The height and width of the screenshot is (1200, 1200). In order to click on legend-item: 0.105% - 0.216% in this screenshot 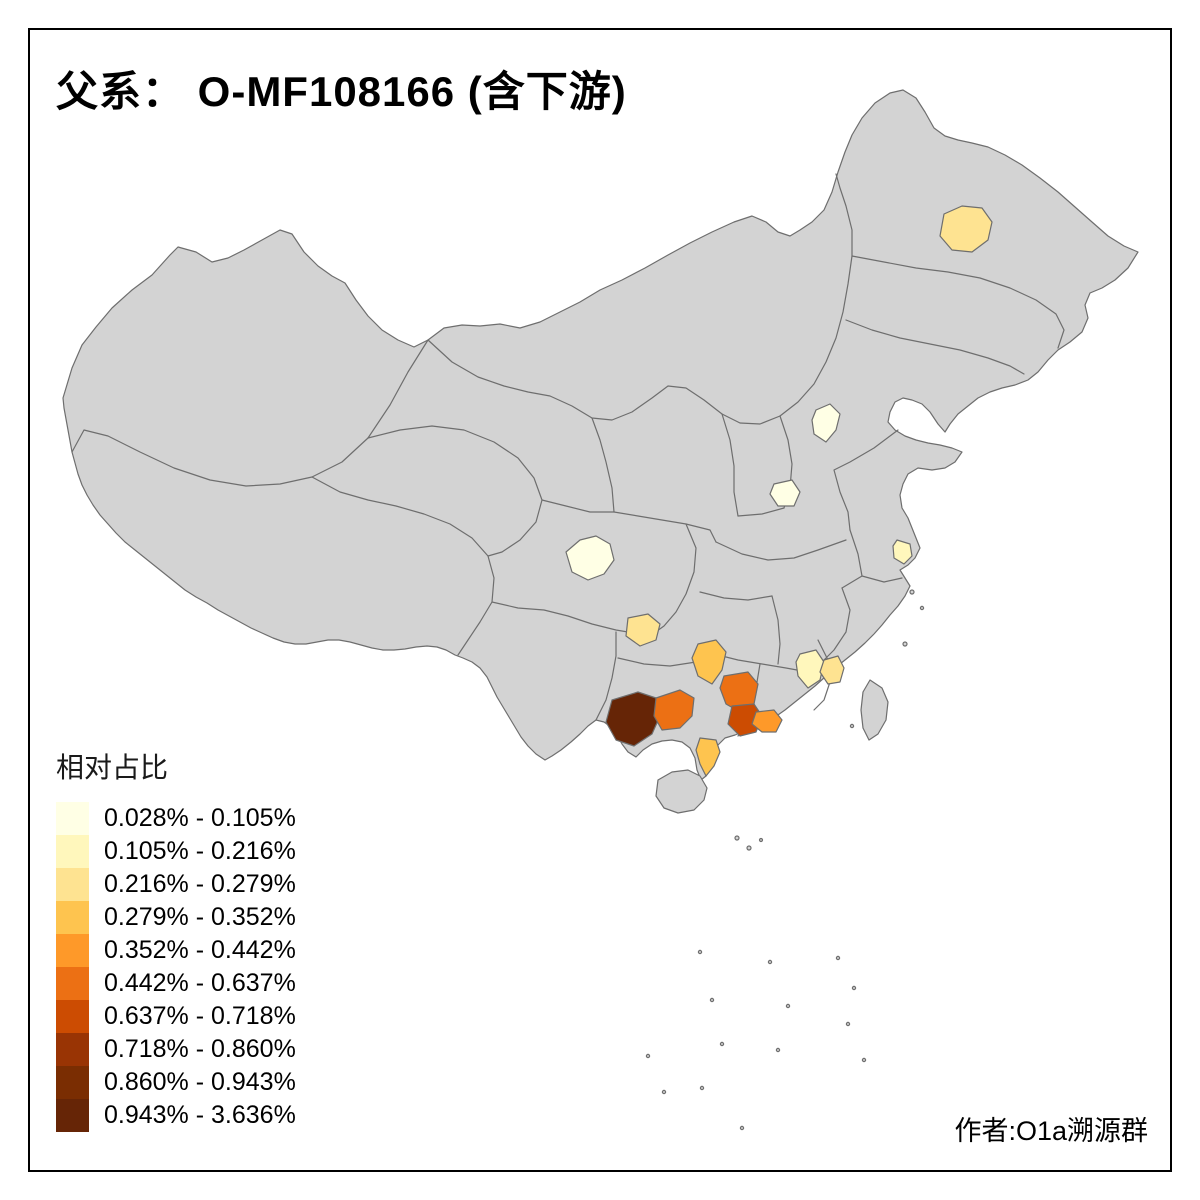, I will do `click(176, 851)`.